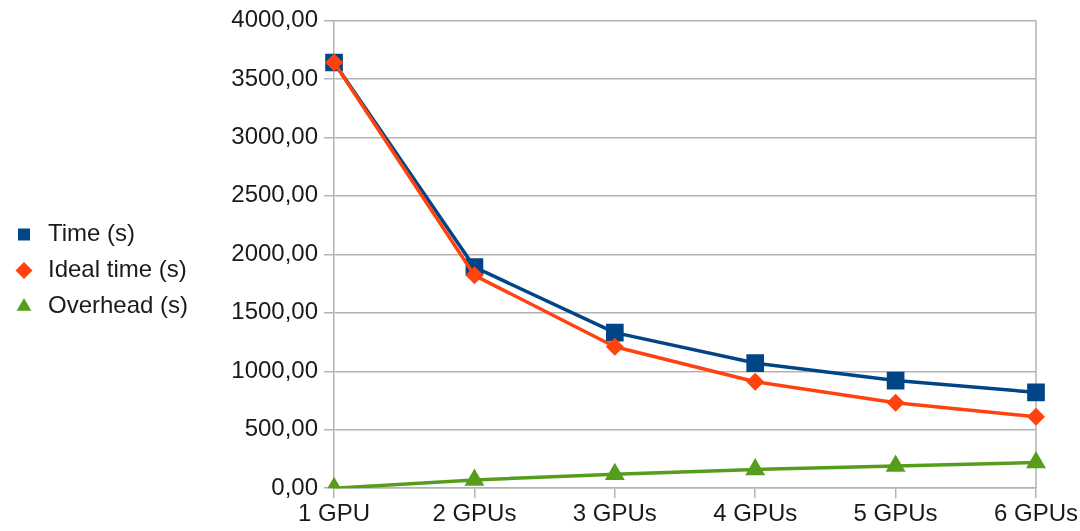 The image size is (1080, 531). What do you see at coordinates (275, 19) in the screenshot?
I see `y-tick-label: 4000,00` at bounding box center [275, 19].